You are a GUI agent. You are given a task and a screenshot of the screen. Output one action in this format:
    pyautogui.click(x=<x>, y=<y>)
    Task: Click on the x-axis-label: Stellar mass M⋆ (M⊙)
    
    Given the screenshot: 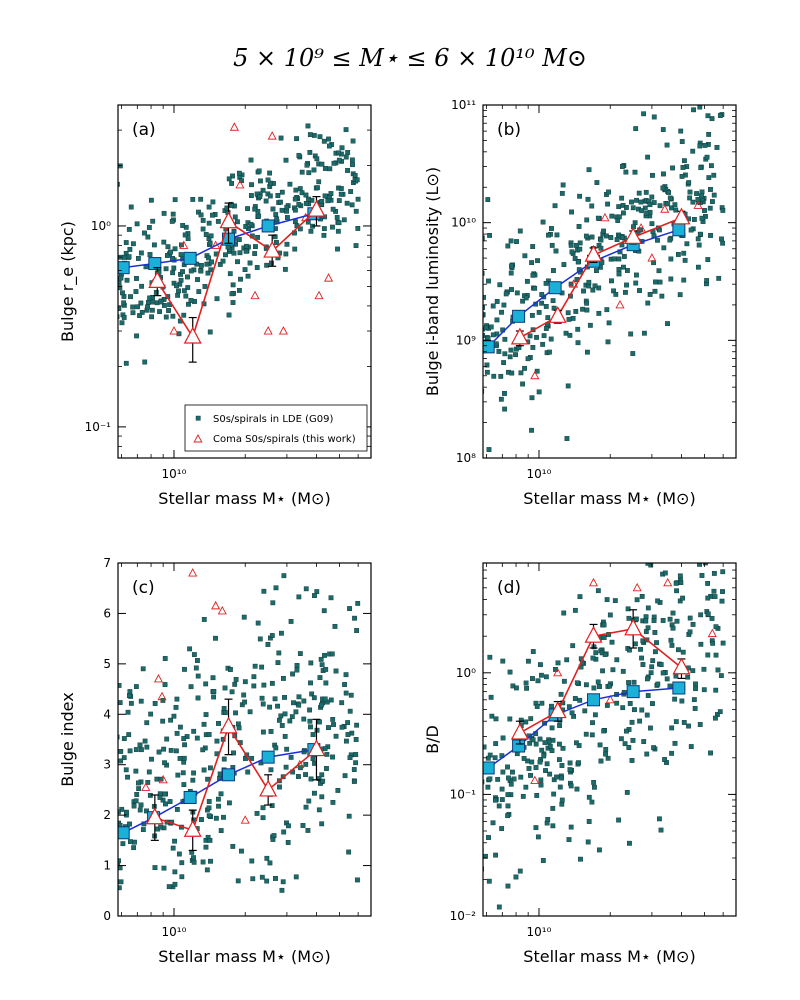 What is the action you would take?
    pyautogui.click(x=244, y=498)
    